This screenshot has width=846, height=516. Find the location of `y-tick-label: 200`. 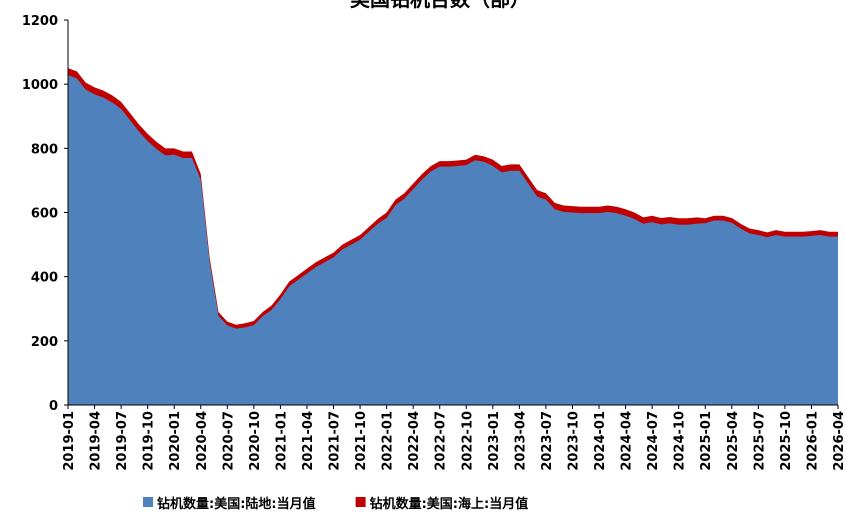

y-tick-label: 200 is located at coordinates (44, 342).